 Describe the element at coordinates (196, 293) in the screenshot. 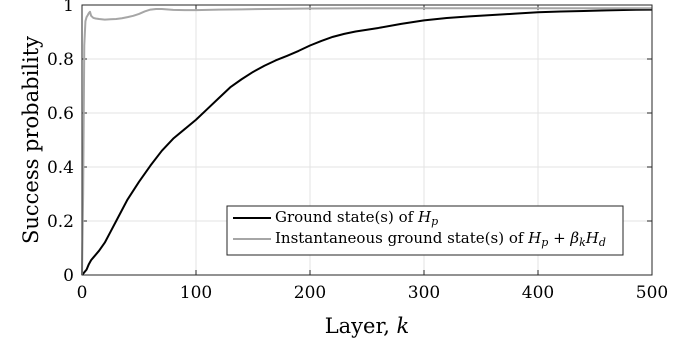

I see `x-tick-label: 100` at that location.